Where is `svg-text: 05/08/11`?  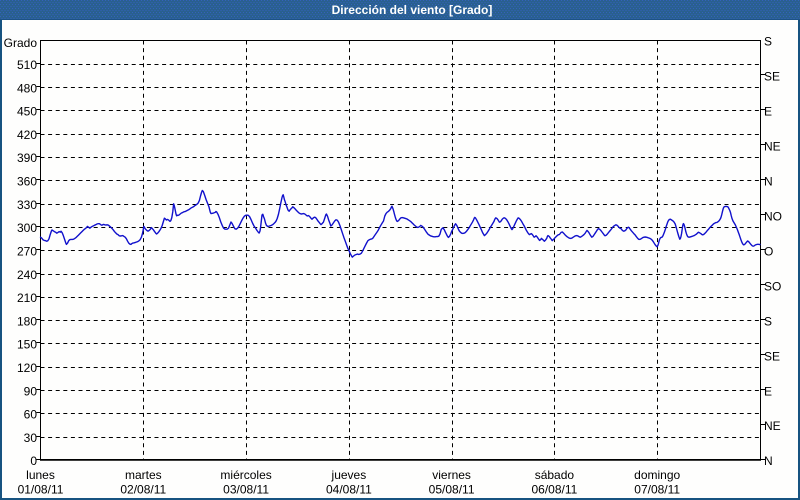 svg-text: 05/08/11 is located at coordinates (452, 490).